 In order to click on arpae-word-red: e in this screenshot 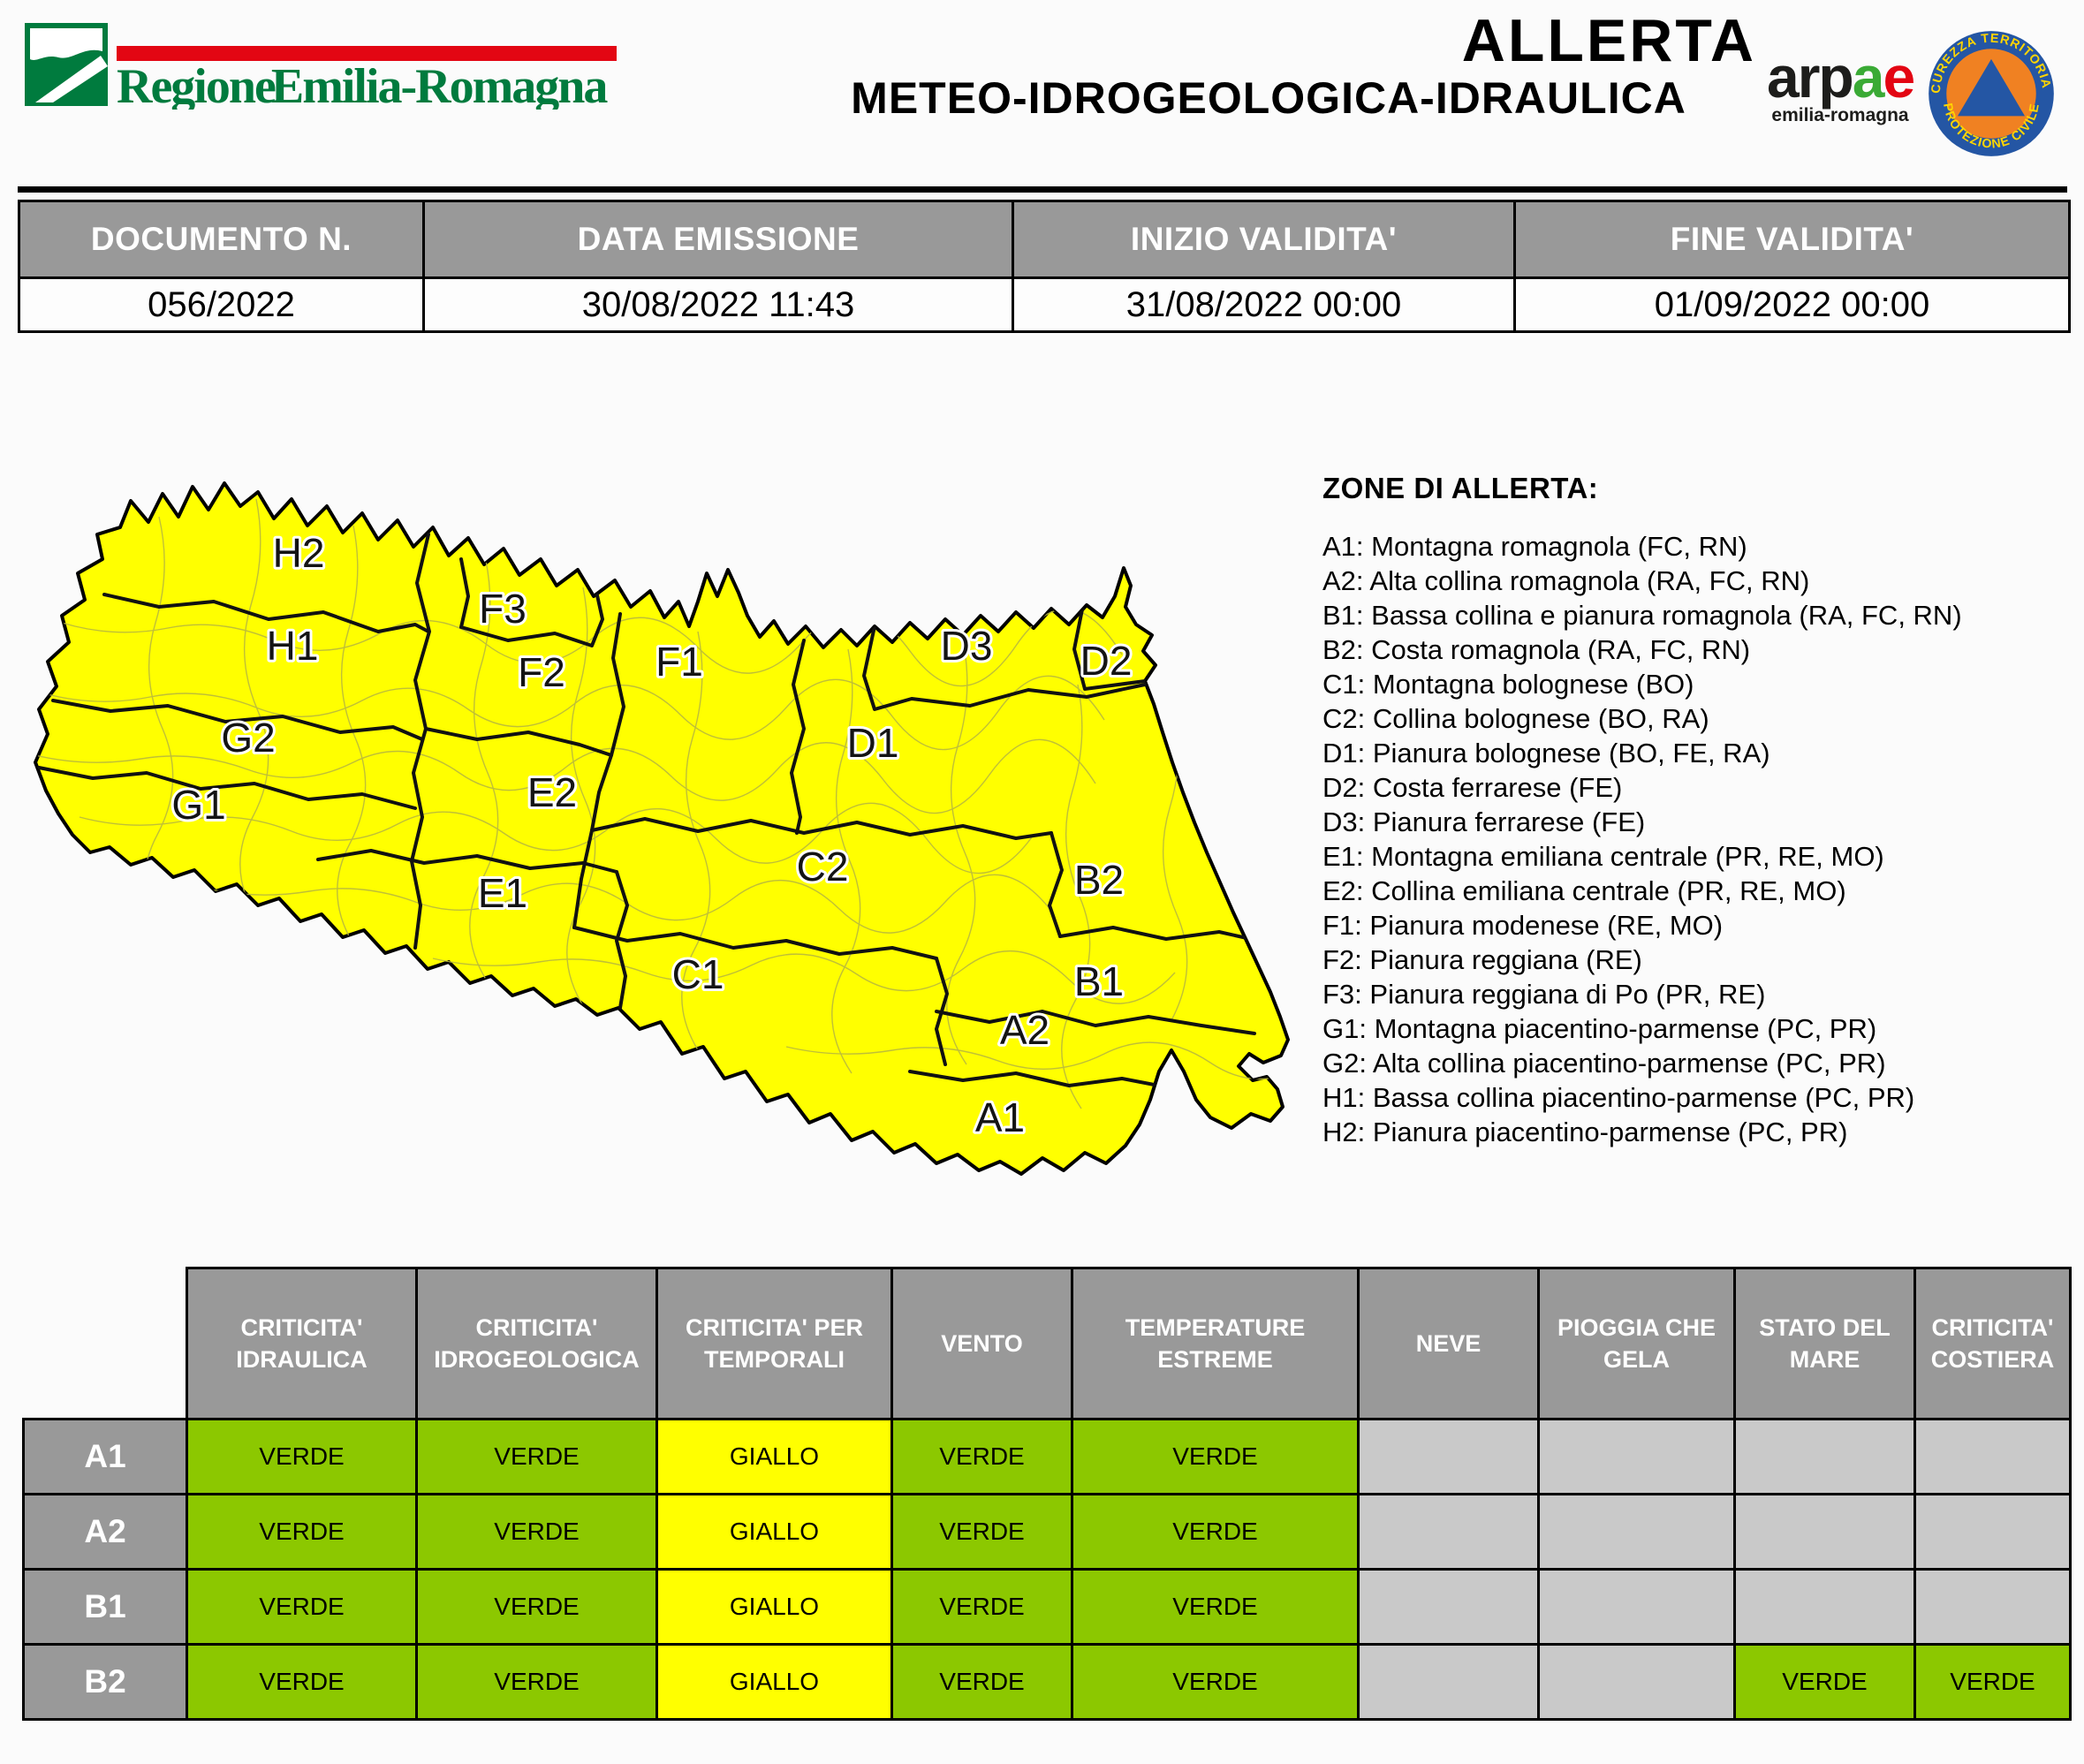, I will do `click(1899, 77)`.